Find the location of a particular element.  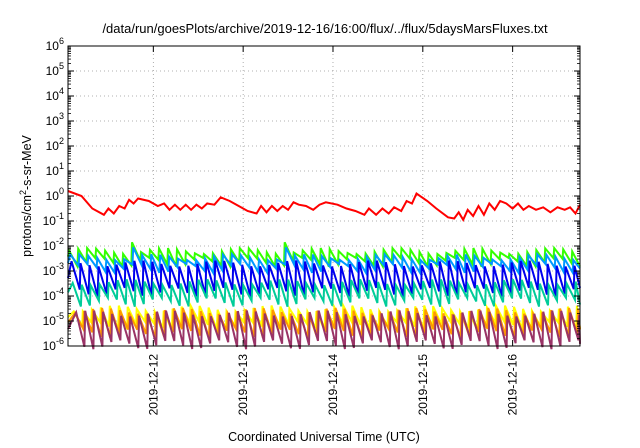

x-tick-label: 2019-12-15 is located at coordinates (423, 385).